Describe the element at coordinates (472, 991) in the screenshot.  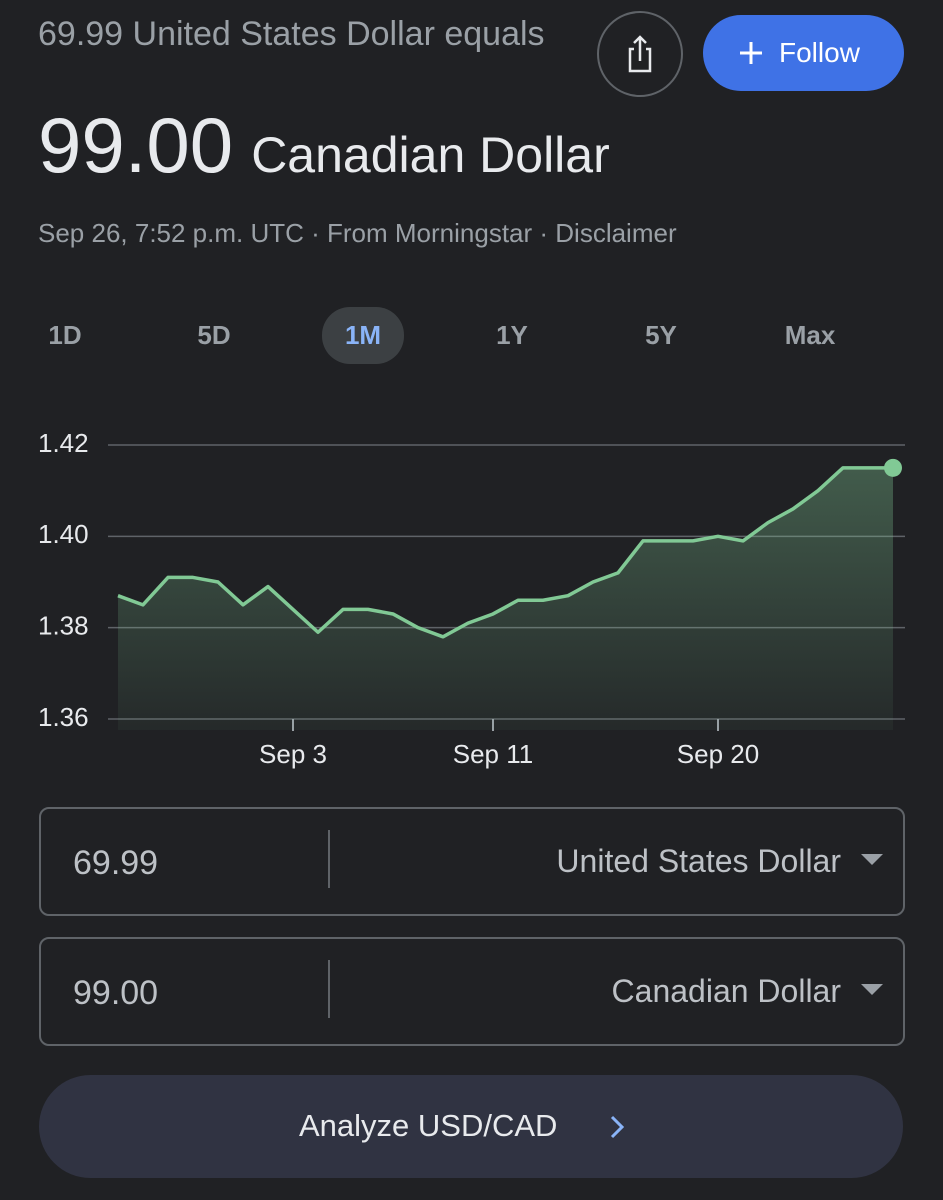
I see `converter-row: 99.00 Canadian Dollar` at that location.